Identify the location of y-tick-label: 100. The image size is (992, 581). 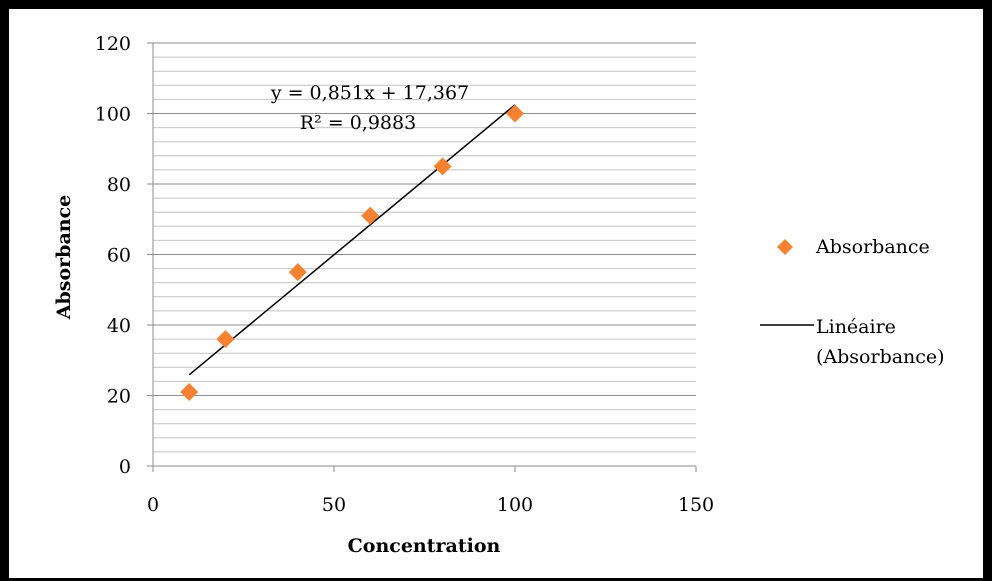
(113, 115).